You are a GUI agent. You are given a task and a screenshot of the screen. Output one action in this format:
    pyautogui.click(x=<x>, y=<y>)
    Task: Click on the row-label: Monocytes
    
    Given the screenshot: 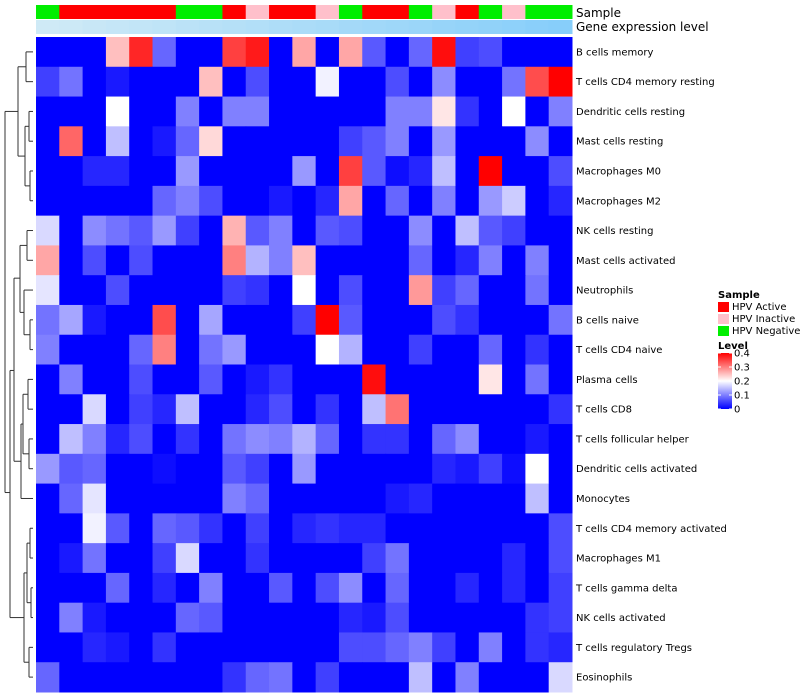 What is the action you would take?
    pyautogui.click(x=603, y=499)
    